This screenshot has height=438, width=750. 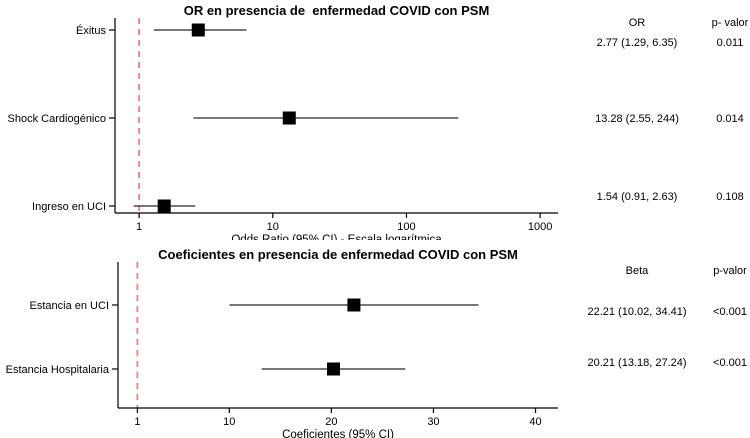 I want to click on pvalue-column-header-bottom: p-valor, so click(x=730, y=271).